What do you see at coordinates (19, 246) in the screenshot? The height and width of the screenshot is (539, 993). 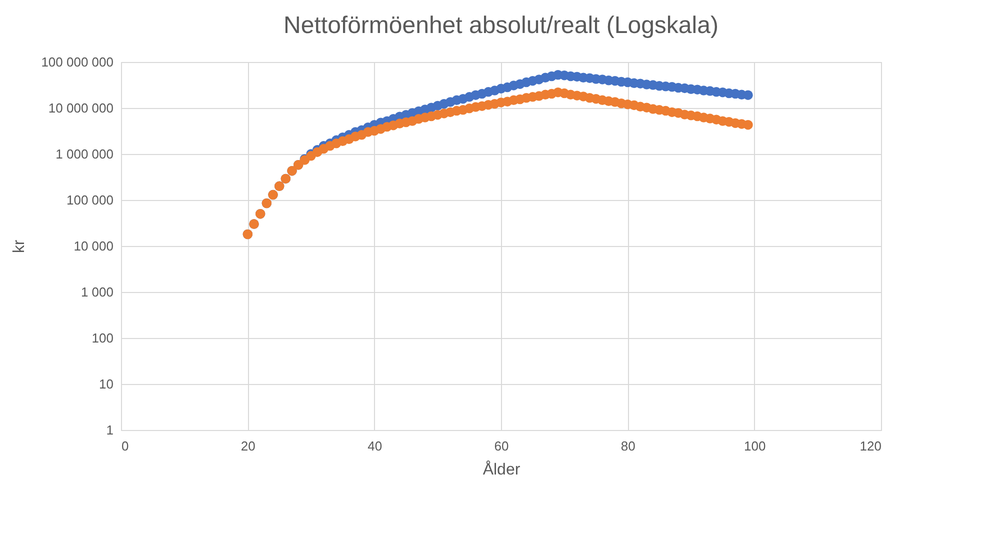 I see `y-axis-title: kr` at bounding box center [19, 246].